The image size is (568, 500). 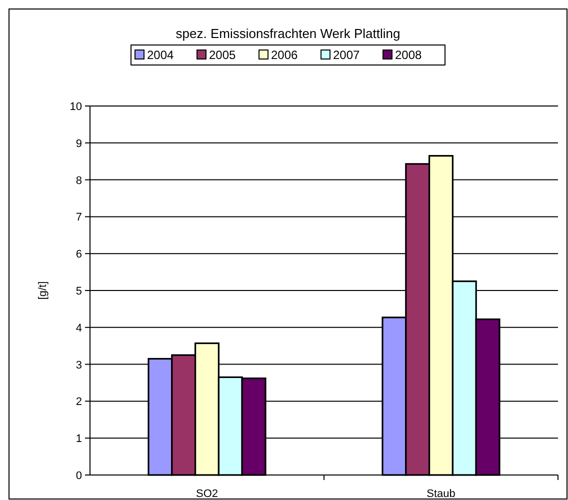 I want to click on y-tick-label: 2, so click(x=79, y=402).